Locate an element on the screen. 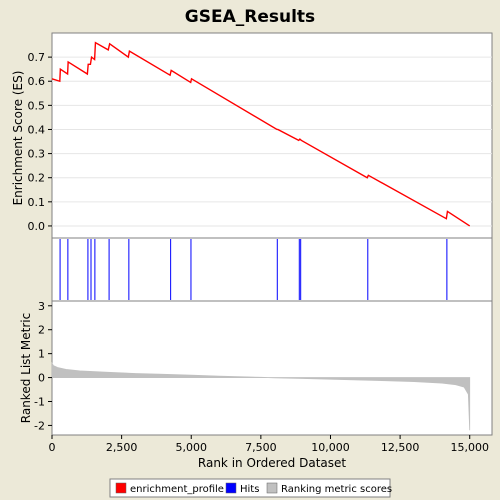 The width and height of the screenshot is (500, 500). es-y-tick-label-4: 0.4 is located at coordinates (37, 129).